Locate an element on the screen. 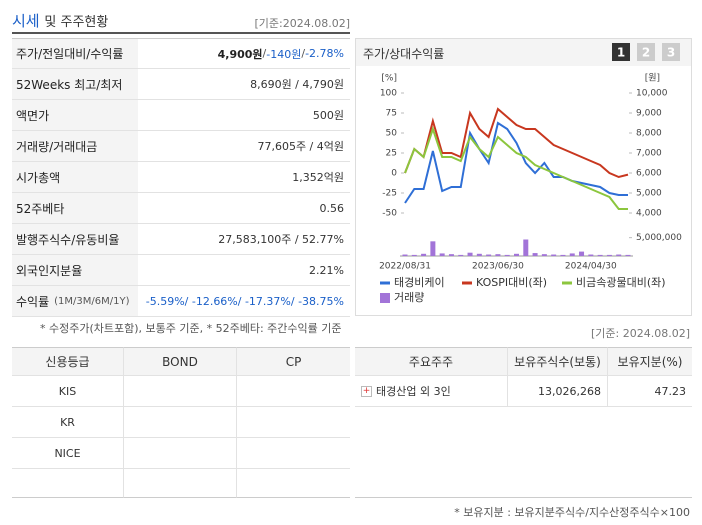 The height and width of the screenshot is (525, 702). header-cell: CP is located at coordinates (293, 361).